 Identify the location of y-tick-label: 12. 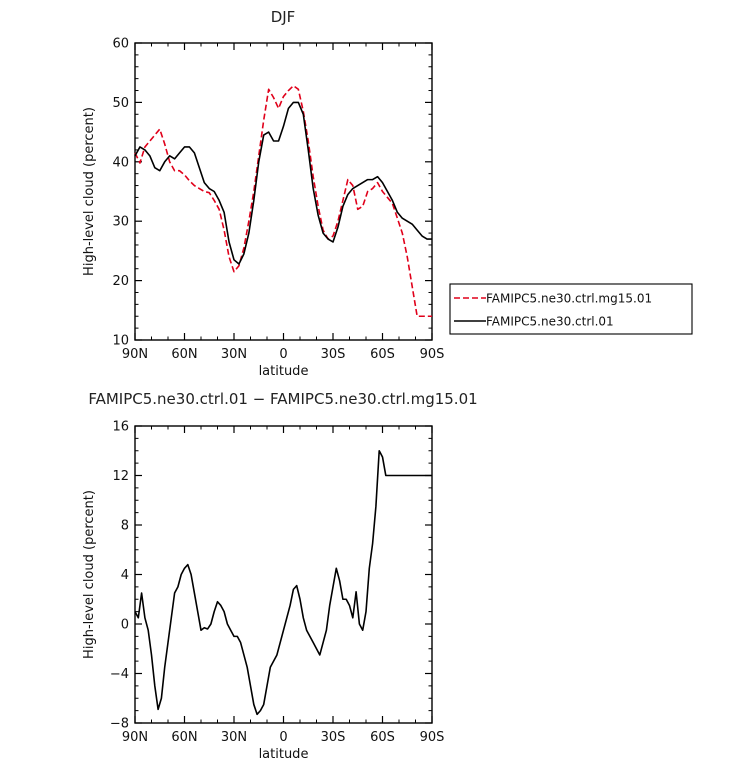
(120, 476).